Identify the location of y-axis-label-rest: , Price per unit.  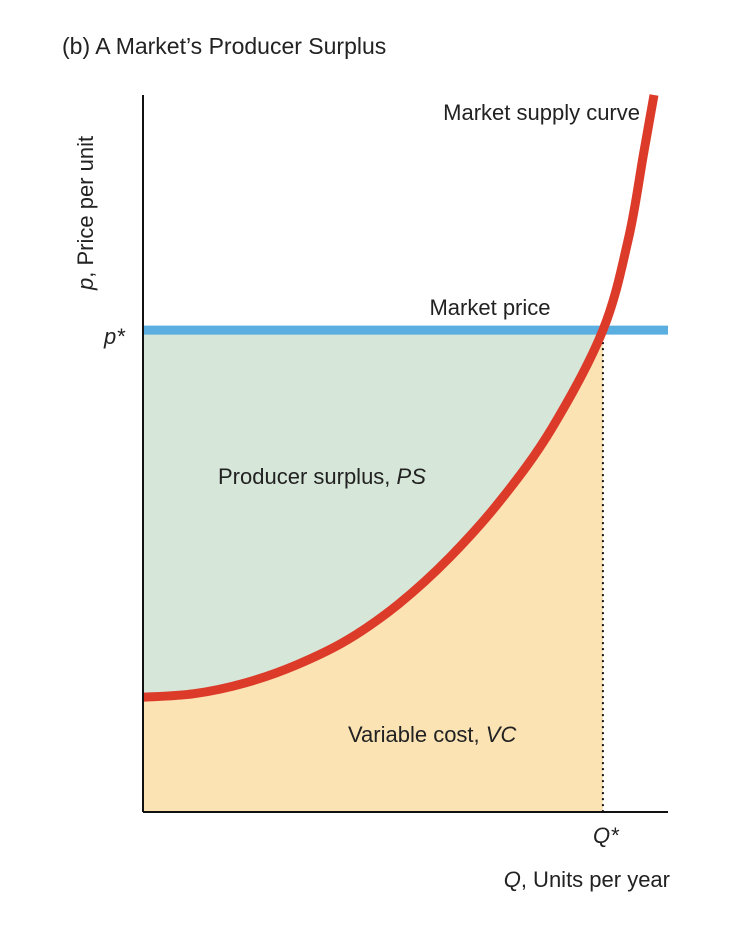
(85, 207).